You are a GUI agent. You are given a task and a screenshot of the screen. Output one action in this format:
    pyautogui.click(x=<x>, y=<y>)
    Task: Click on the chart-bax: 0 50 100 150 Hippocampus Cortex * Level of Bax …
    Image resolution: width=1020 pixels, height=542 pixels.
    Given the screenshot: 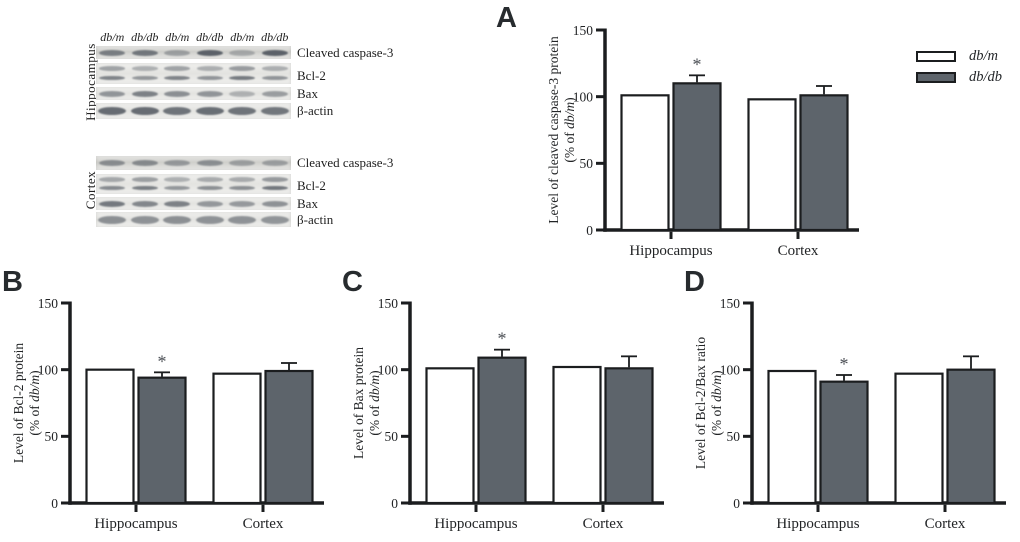 What is the action you would take?
    pyautogui.click(x=509, y=411)
    